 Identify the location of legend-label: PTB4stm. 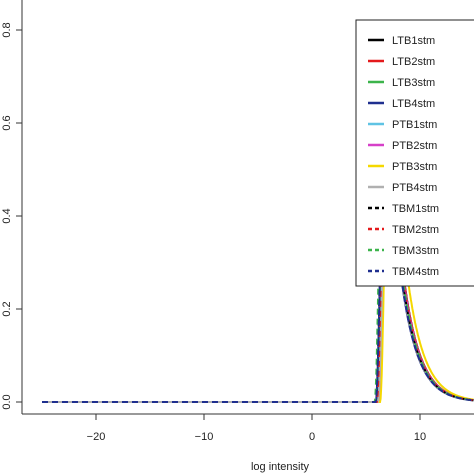
(414, 188).